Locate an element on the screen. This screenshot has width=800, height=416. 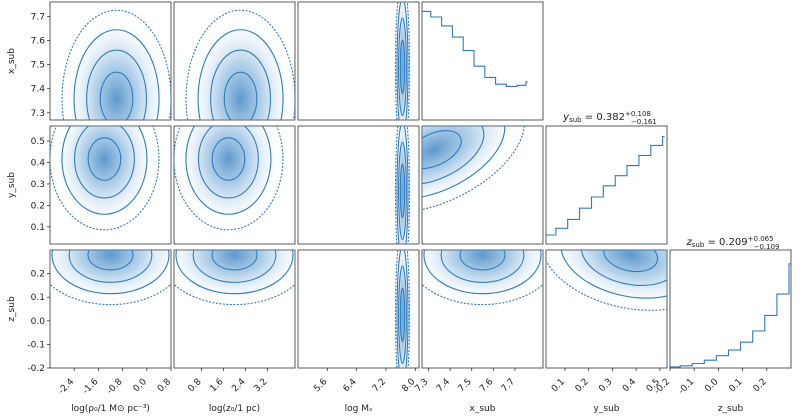
x-tick-label: 0.0 is located at coordinates (711, 385).